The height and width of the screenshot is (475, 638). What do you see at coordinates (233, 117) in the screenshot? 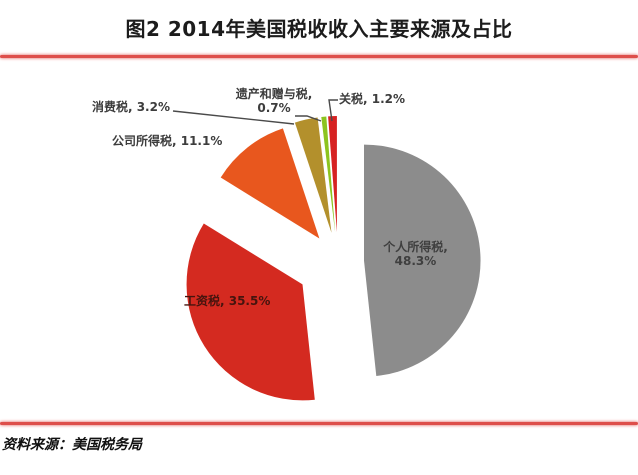
I see `leader-line-excise-tax` at bounding box center [233, 117].